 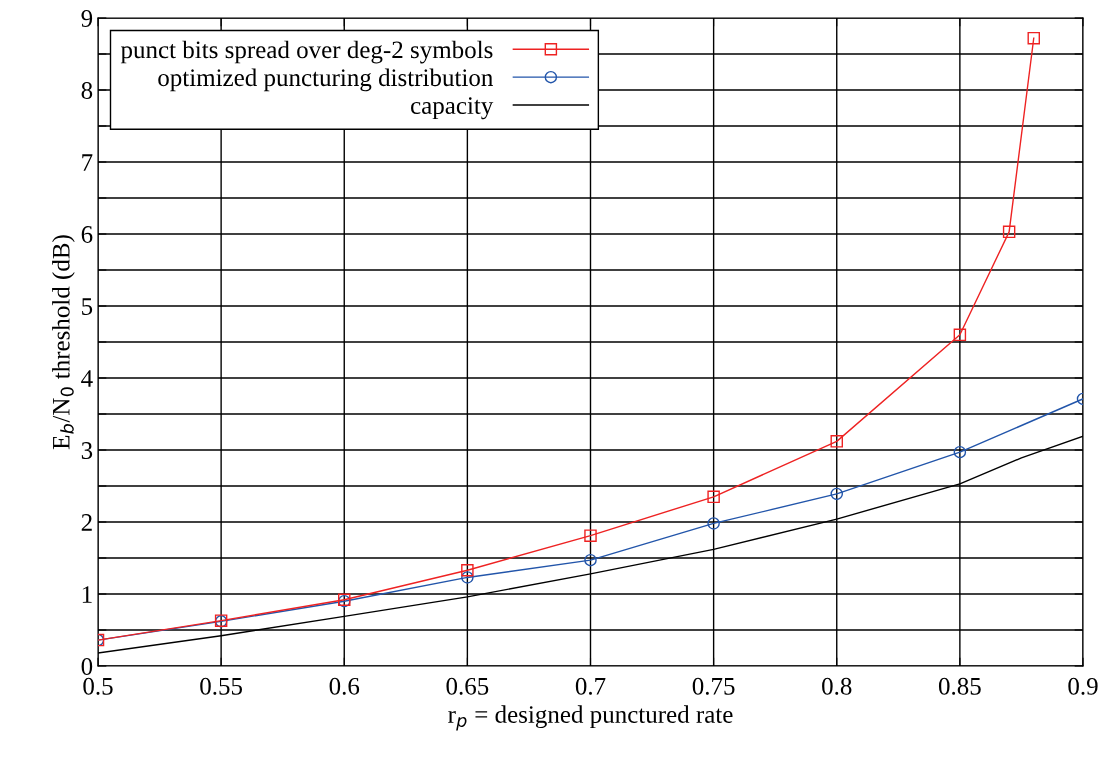 What do you see at coordinates (1083, 686) in the screenshot?
I see `x-tick-label: 0.9` at bounding box center [1083, 686].